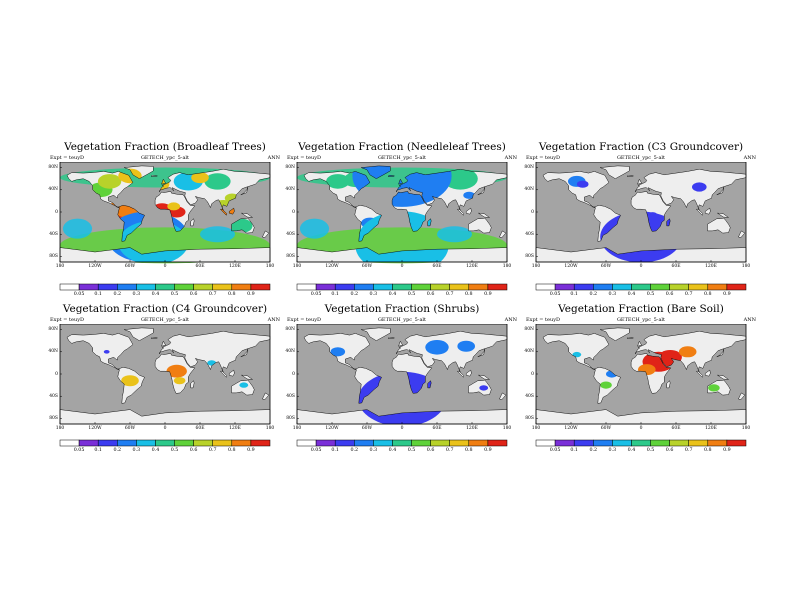 The image size is (800, 600). What do you see at coordinates (290, 168) in the screenshot?
I see `lat-label: 80N` at bounding box center [290, 168].